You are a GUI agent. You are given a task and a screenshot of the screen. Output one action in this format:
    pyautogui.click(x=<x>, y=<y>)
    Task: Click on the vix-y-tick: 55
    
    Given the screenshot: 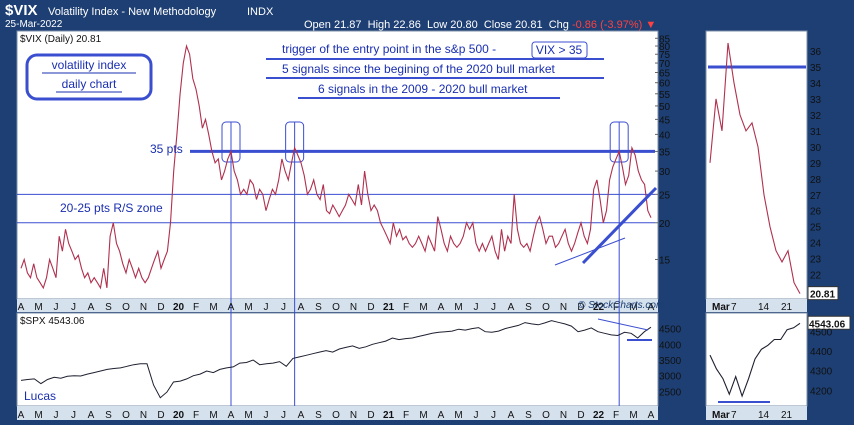 What is the action you would take?
    pyautogui.click(x=665, y=95)
    